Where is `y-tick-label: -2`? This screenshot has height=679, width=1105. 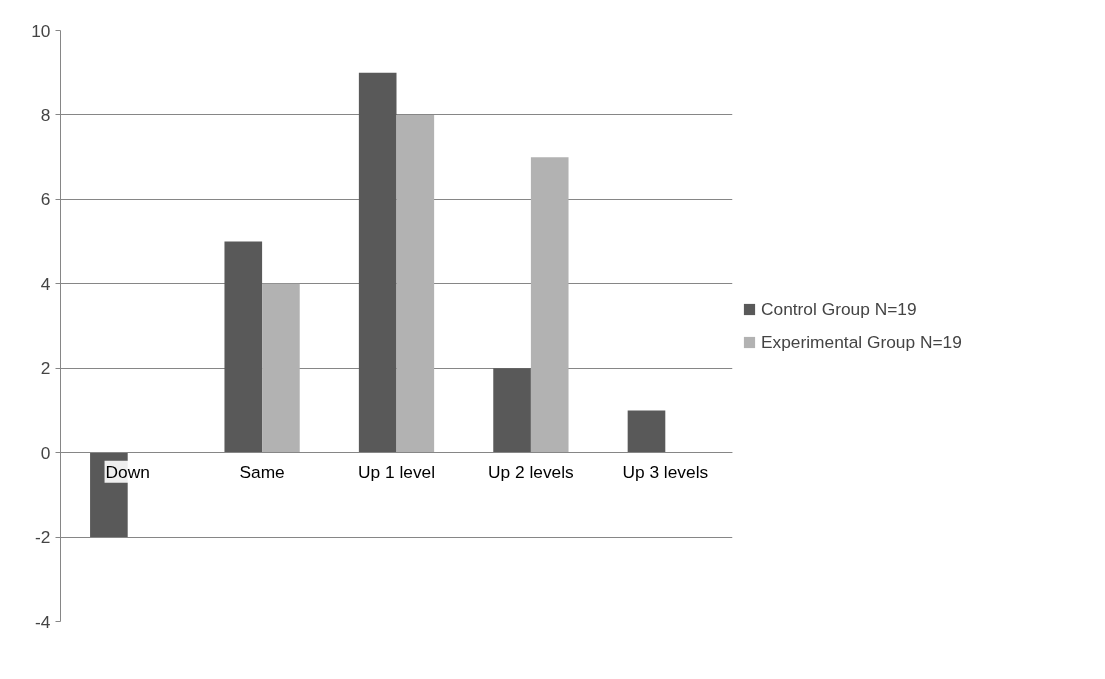
y-tick-label: -2 is located at coordinates (43, 537).